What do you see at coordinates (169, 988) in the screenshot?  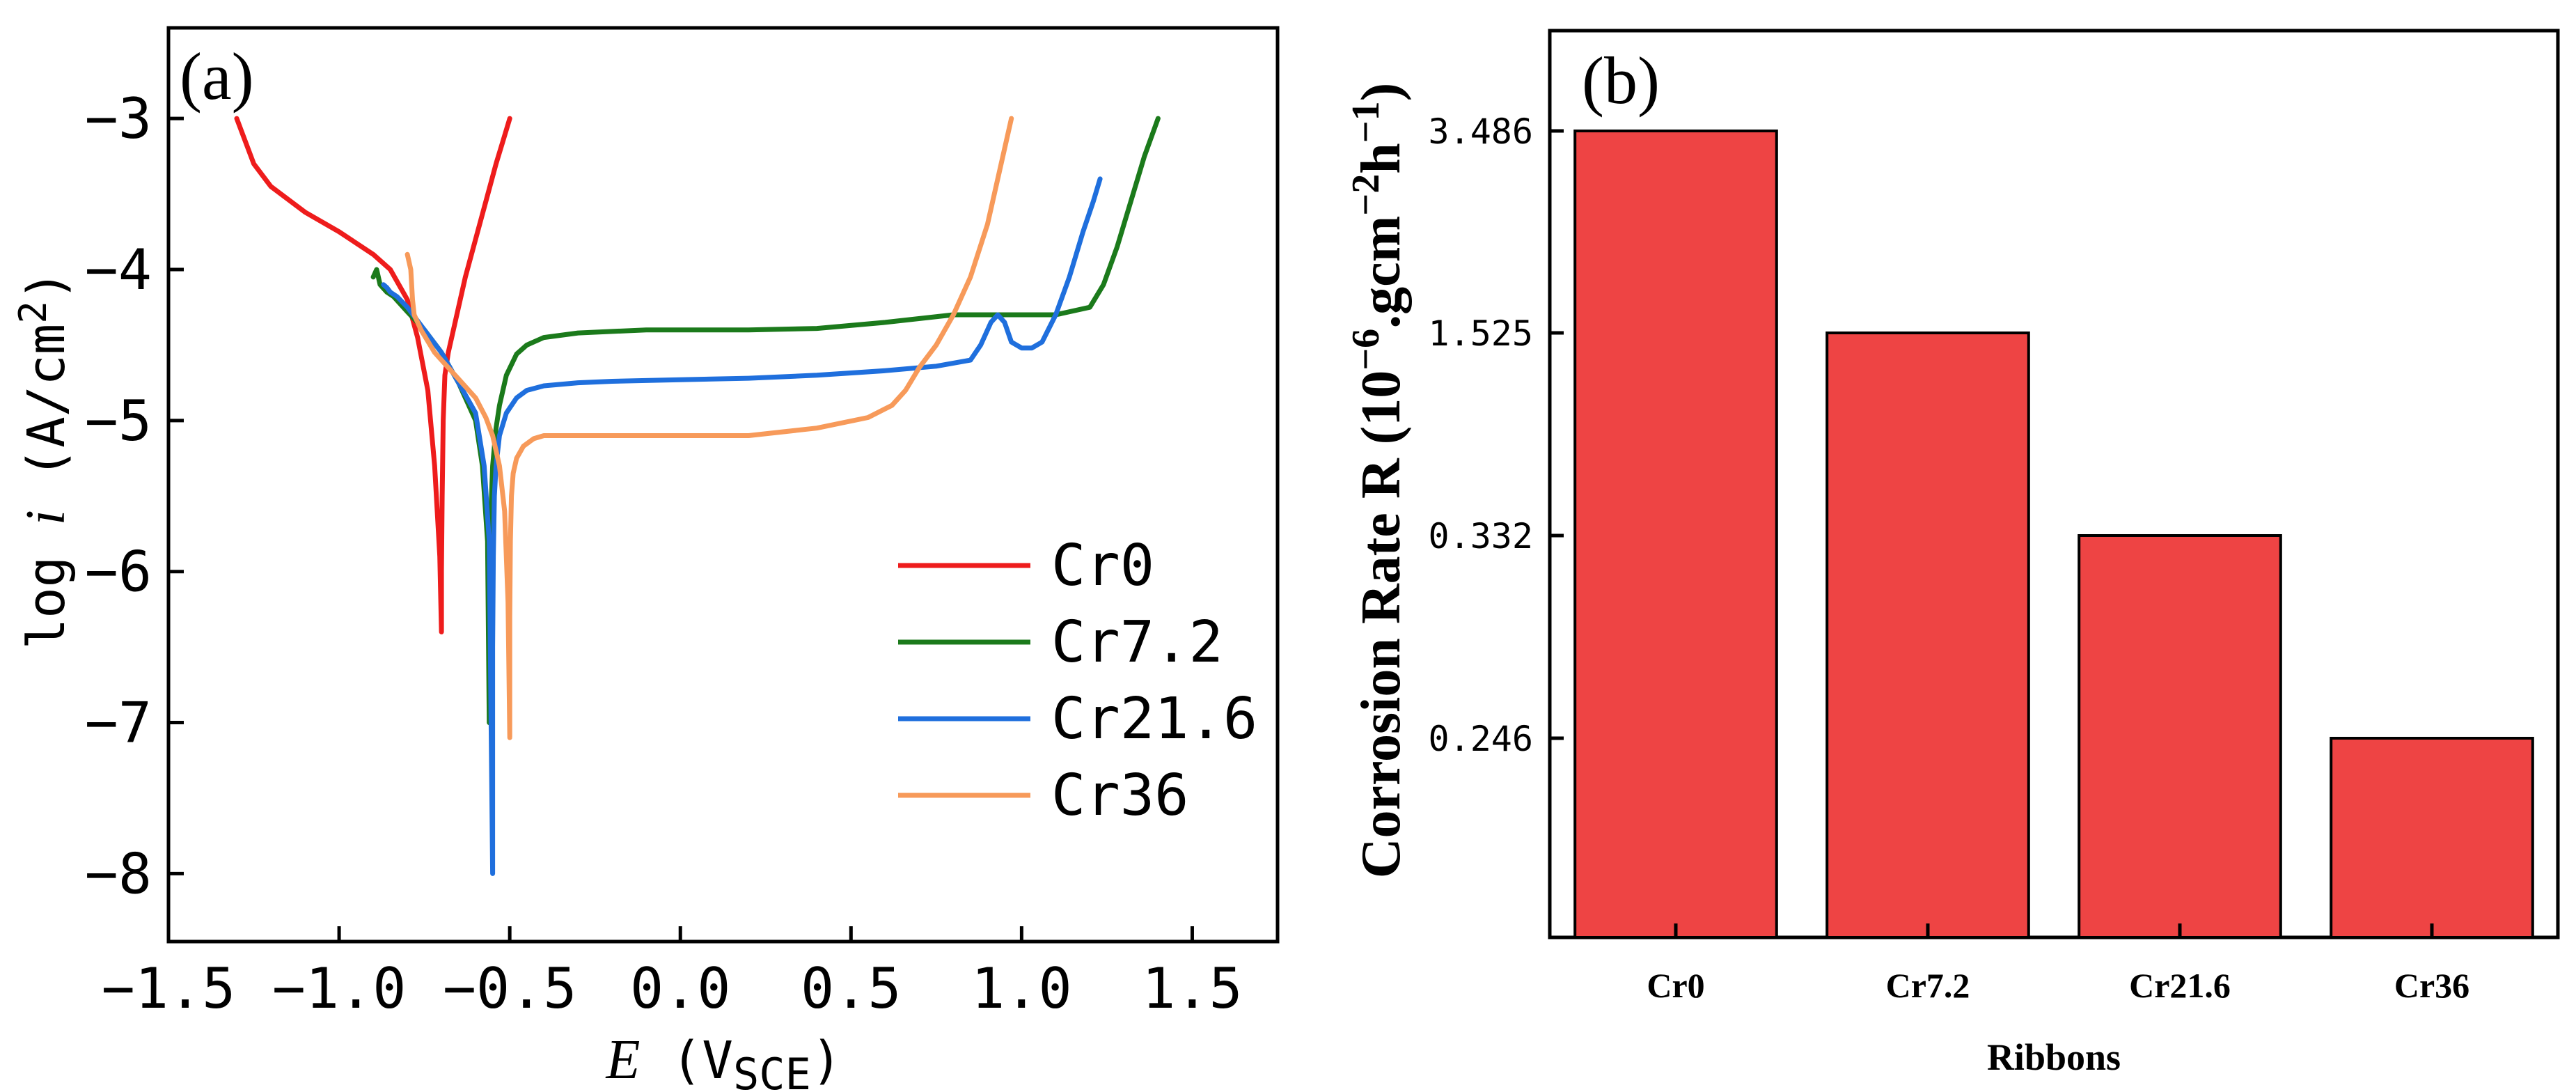 I see `x-tick-label: −1.5` at bounding box center [169, 988].